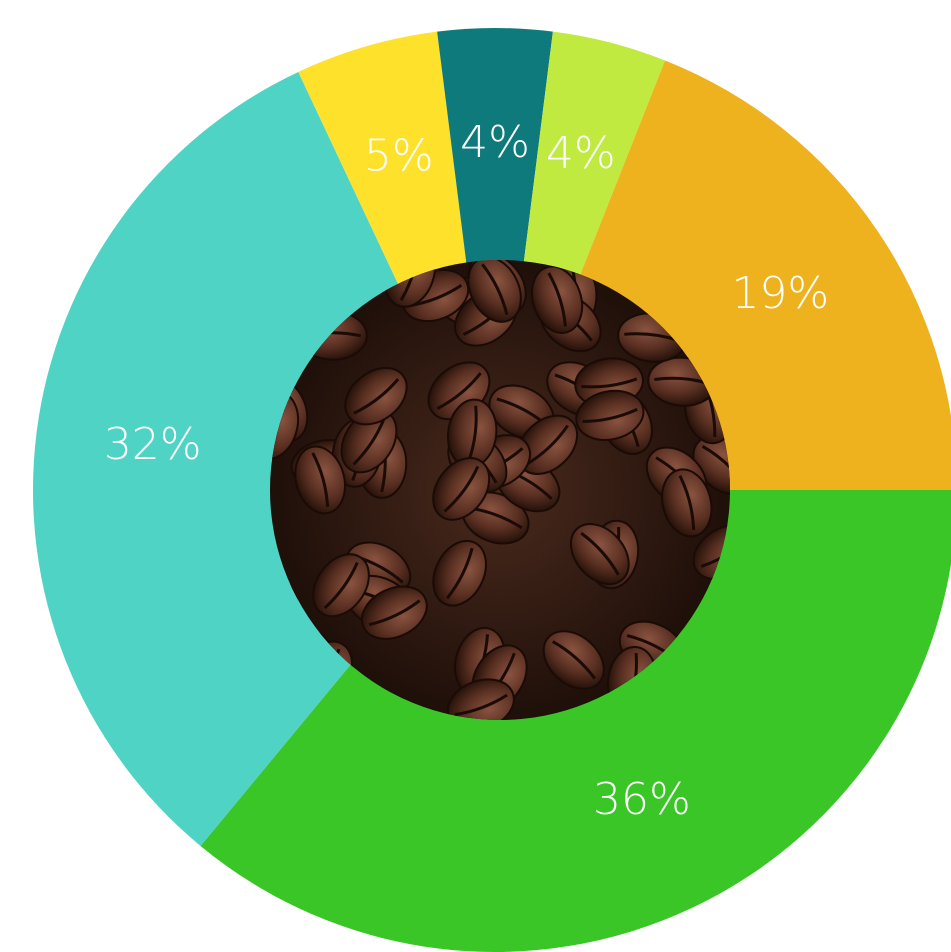 The width and height of the screenshot is (951, 952). Describe the element at coordinates (642, 799) in the screenshot. I see `slice-label: 36%` at that location.